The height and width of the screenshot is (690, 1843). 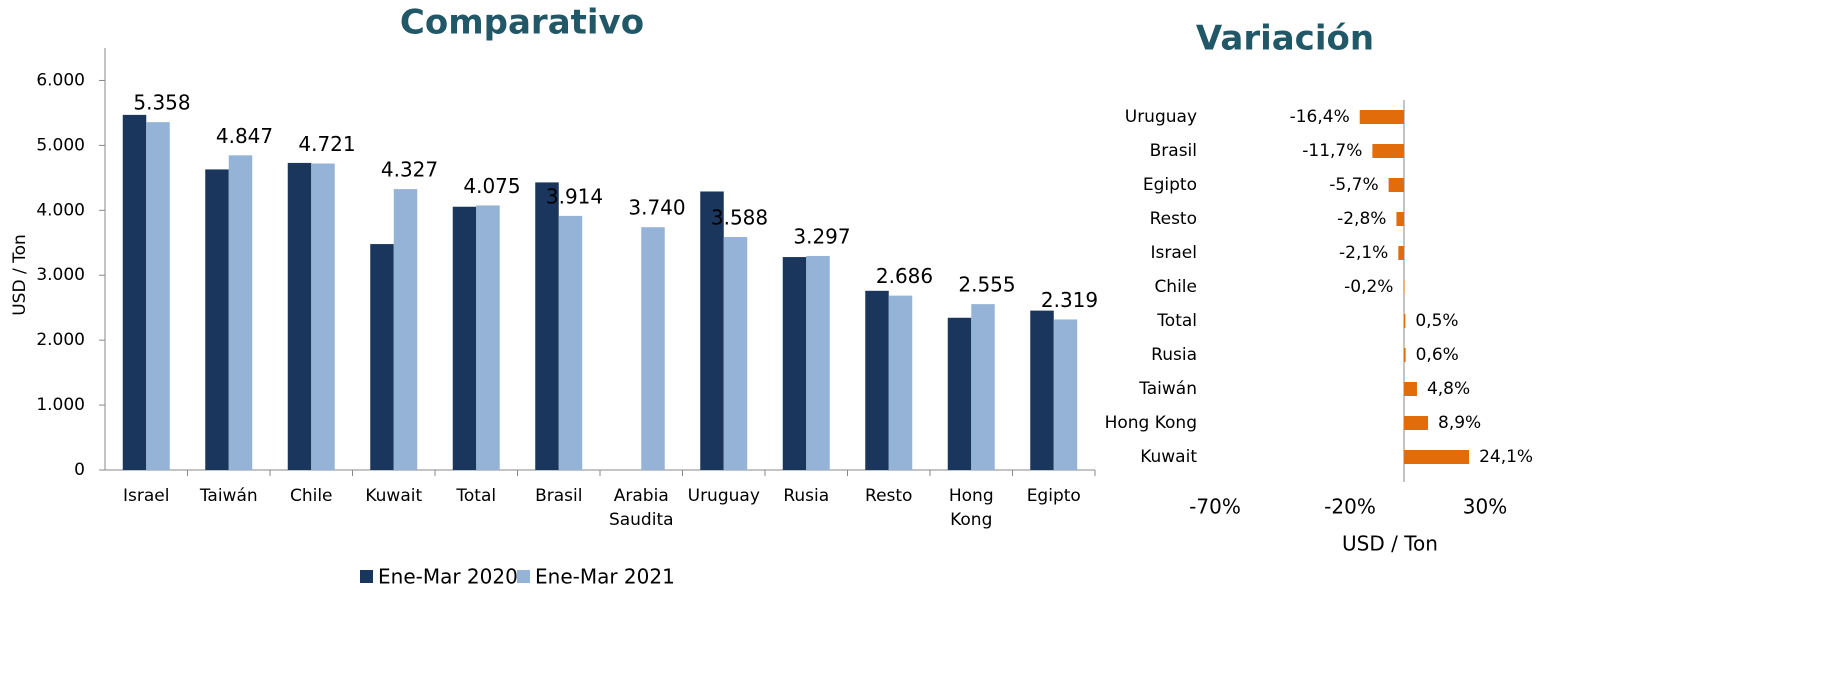 I want to click on y-tick-label: Chile, so click(x=1175, y=287).